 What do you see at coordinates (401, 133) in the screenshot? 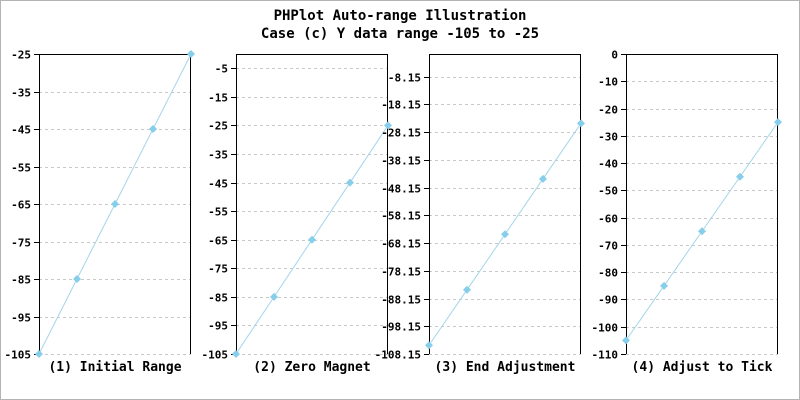
I see `y-tick-label: -28.15` at bounding box center [401, 133].